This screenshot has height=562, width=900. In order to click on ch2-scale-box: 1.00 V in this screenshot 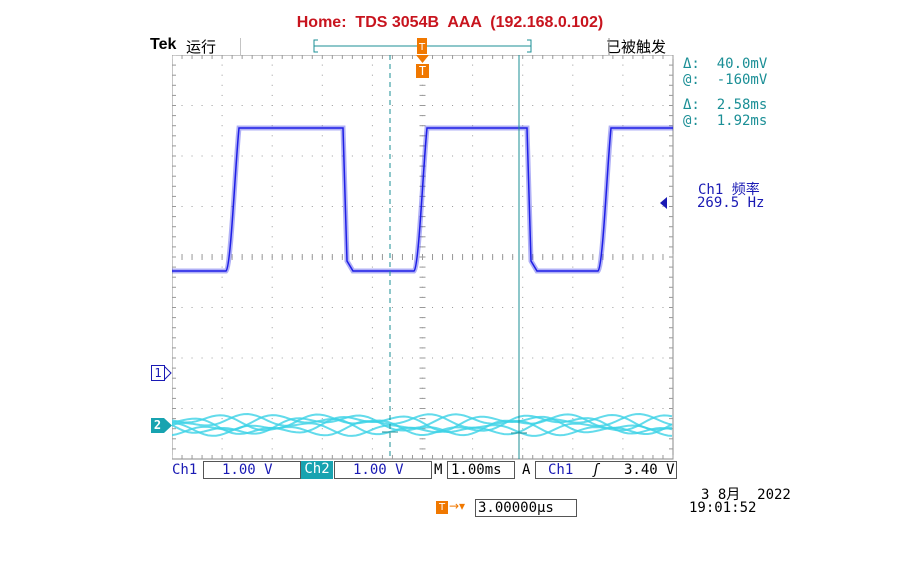, I will do `click(383, 470)`.